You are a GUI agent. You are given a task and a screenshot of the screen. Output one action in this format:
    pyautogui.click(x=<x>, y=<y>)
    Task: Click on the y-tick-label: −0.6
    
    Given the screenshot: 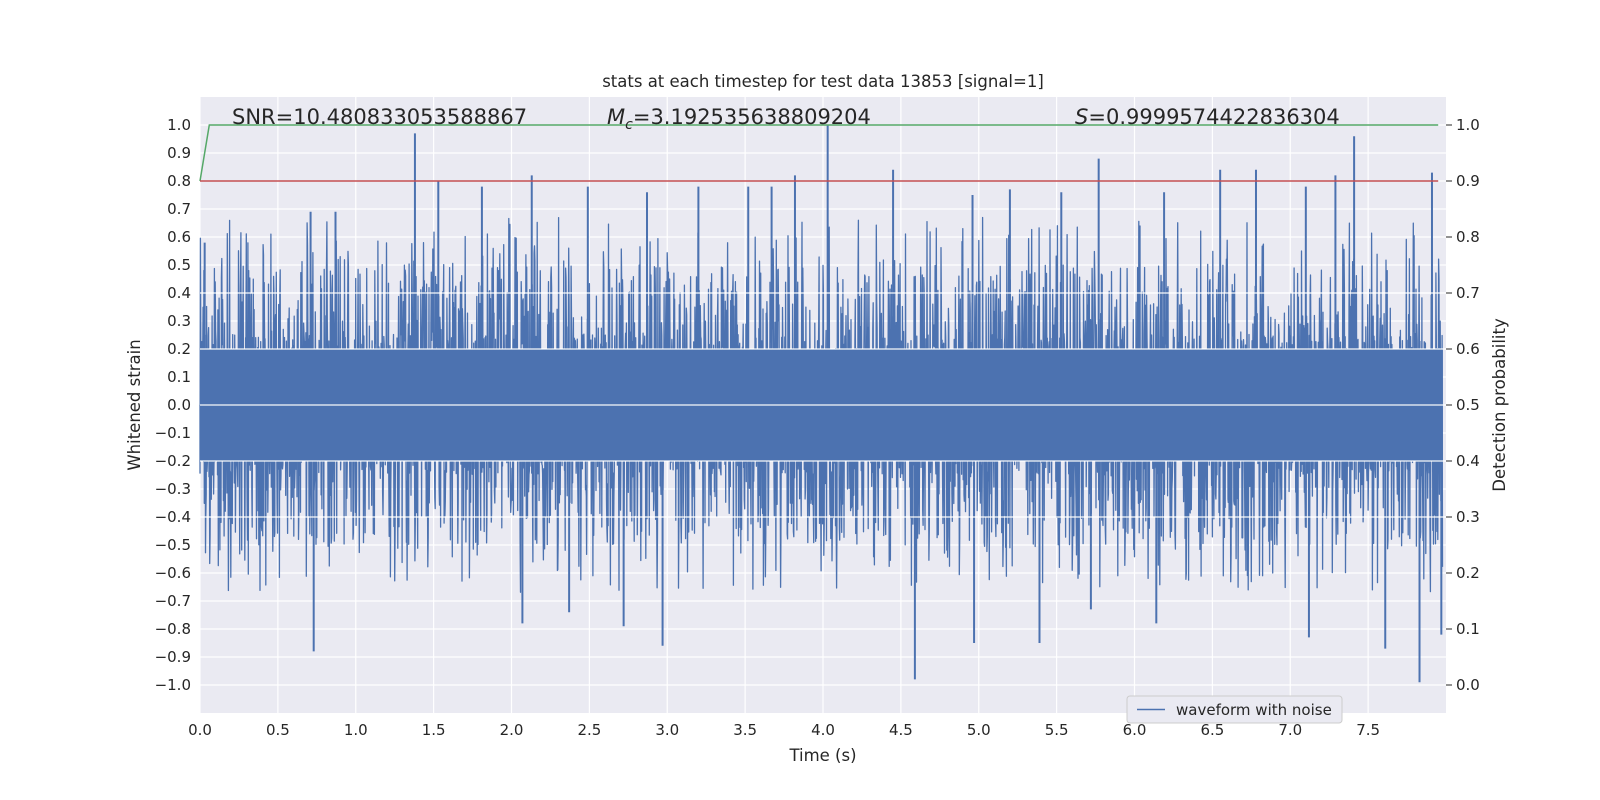 What is the action you would take?
    pyautogui.click(x=173, y=573)
    